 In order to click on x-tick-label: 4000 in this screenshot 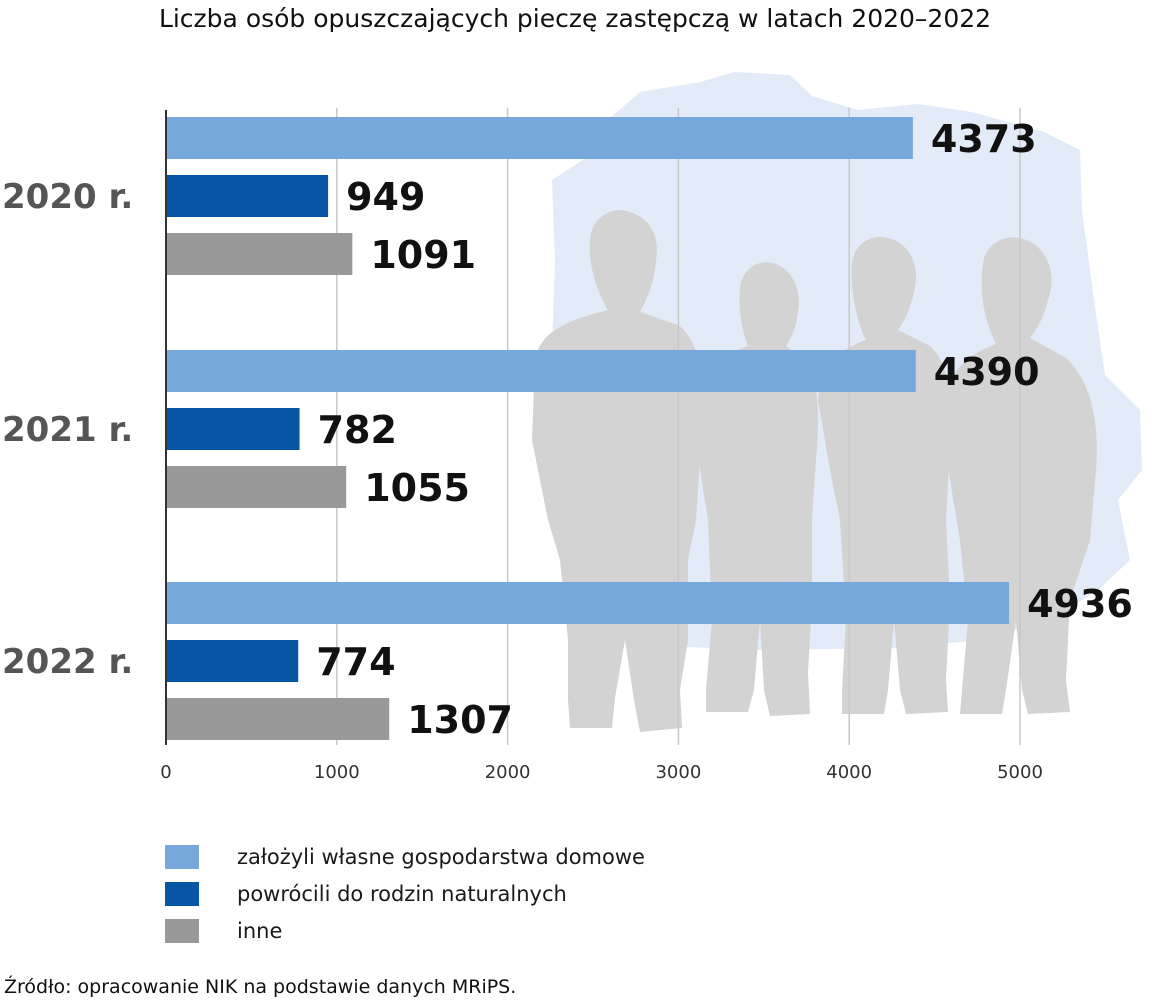, I will do `click(849, 772)`.